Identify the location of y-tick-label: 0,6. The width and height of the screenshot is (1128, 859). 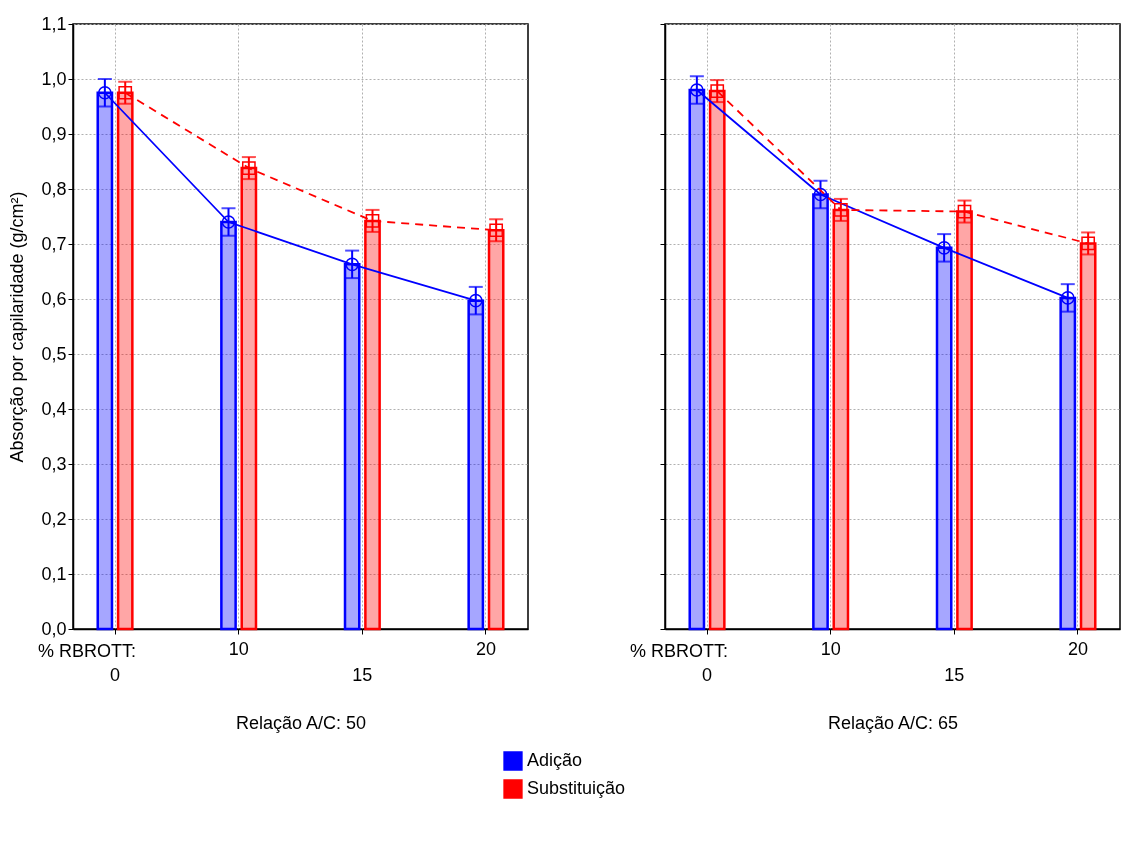
(54, 298).